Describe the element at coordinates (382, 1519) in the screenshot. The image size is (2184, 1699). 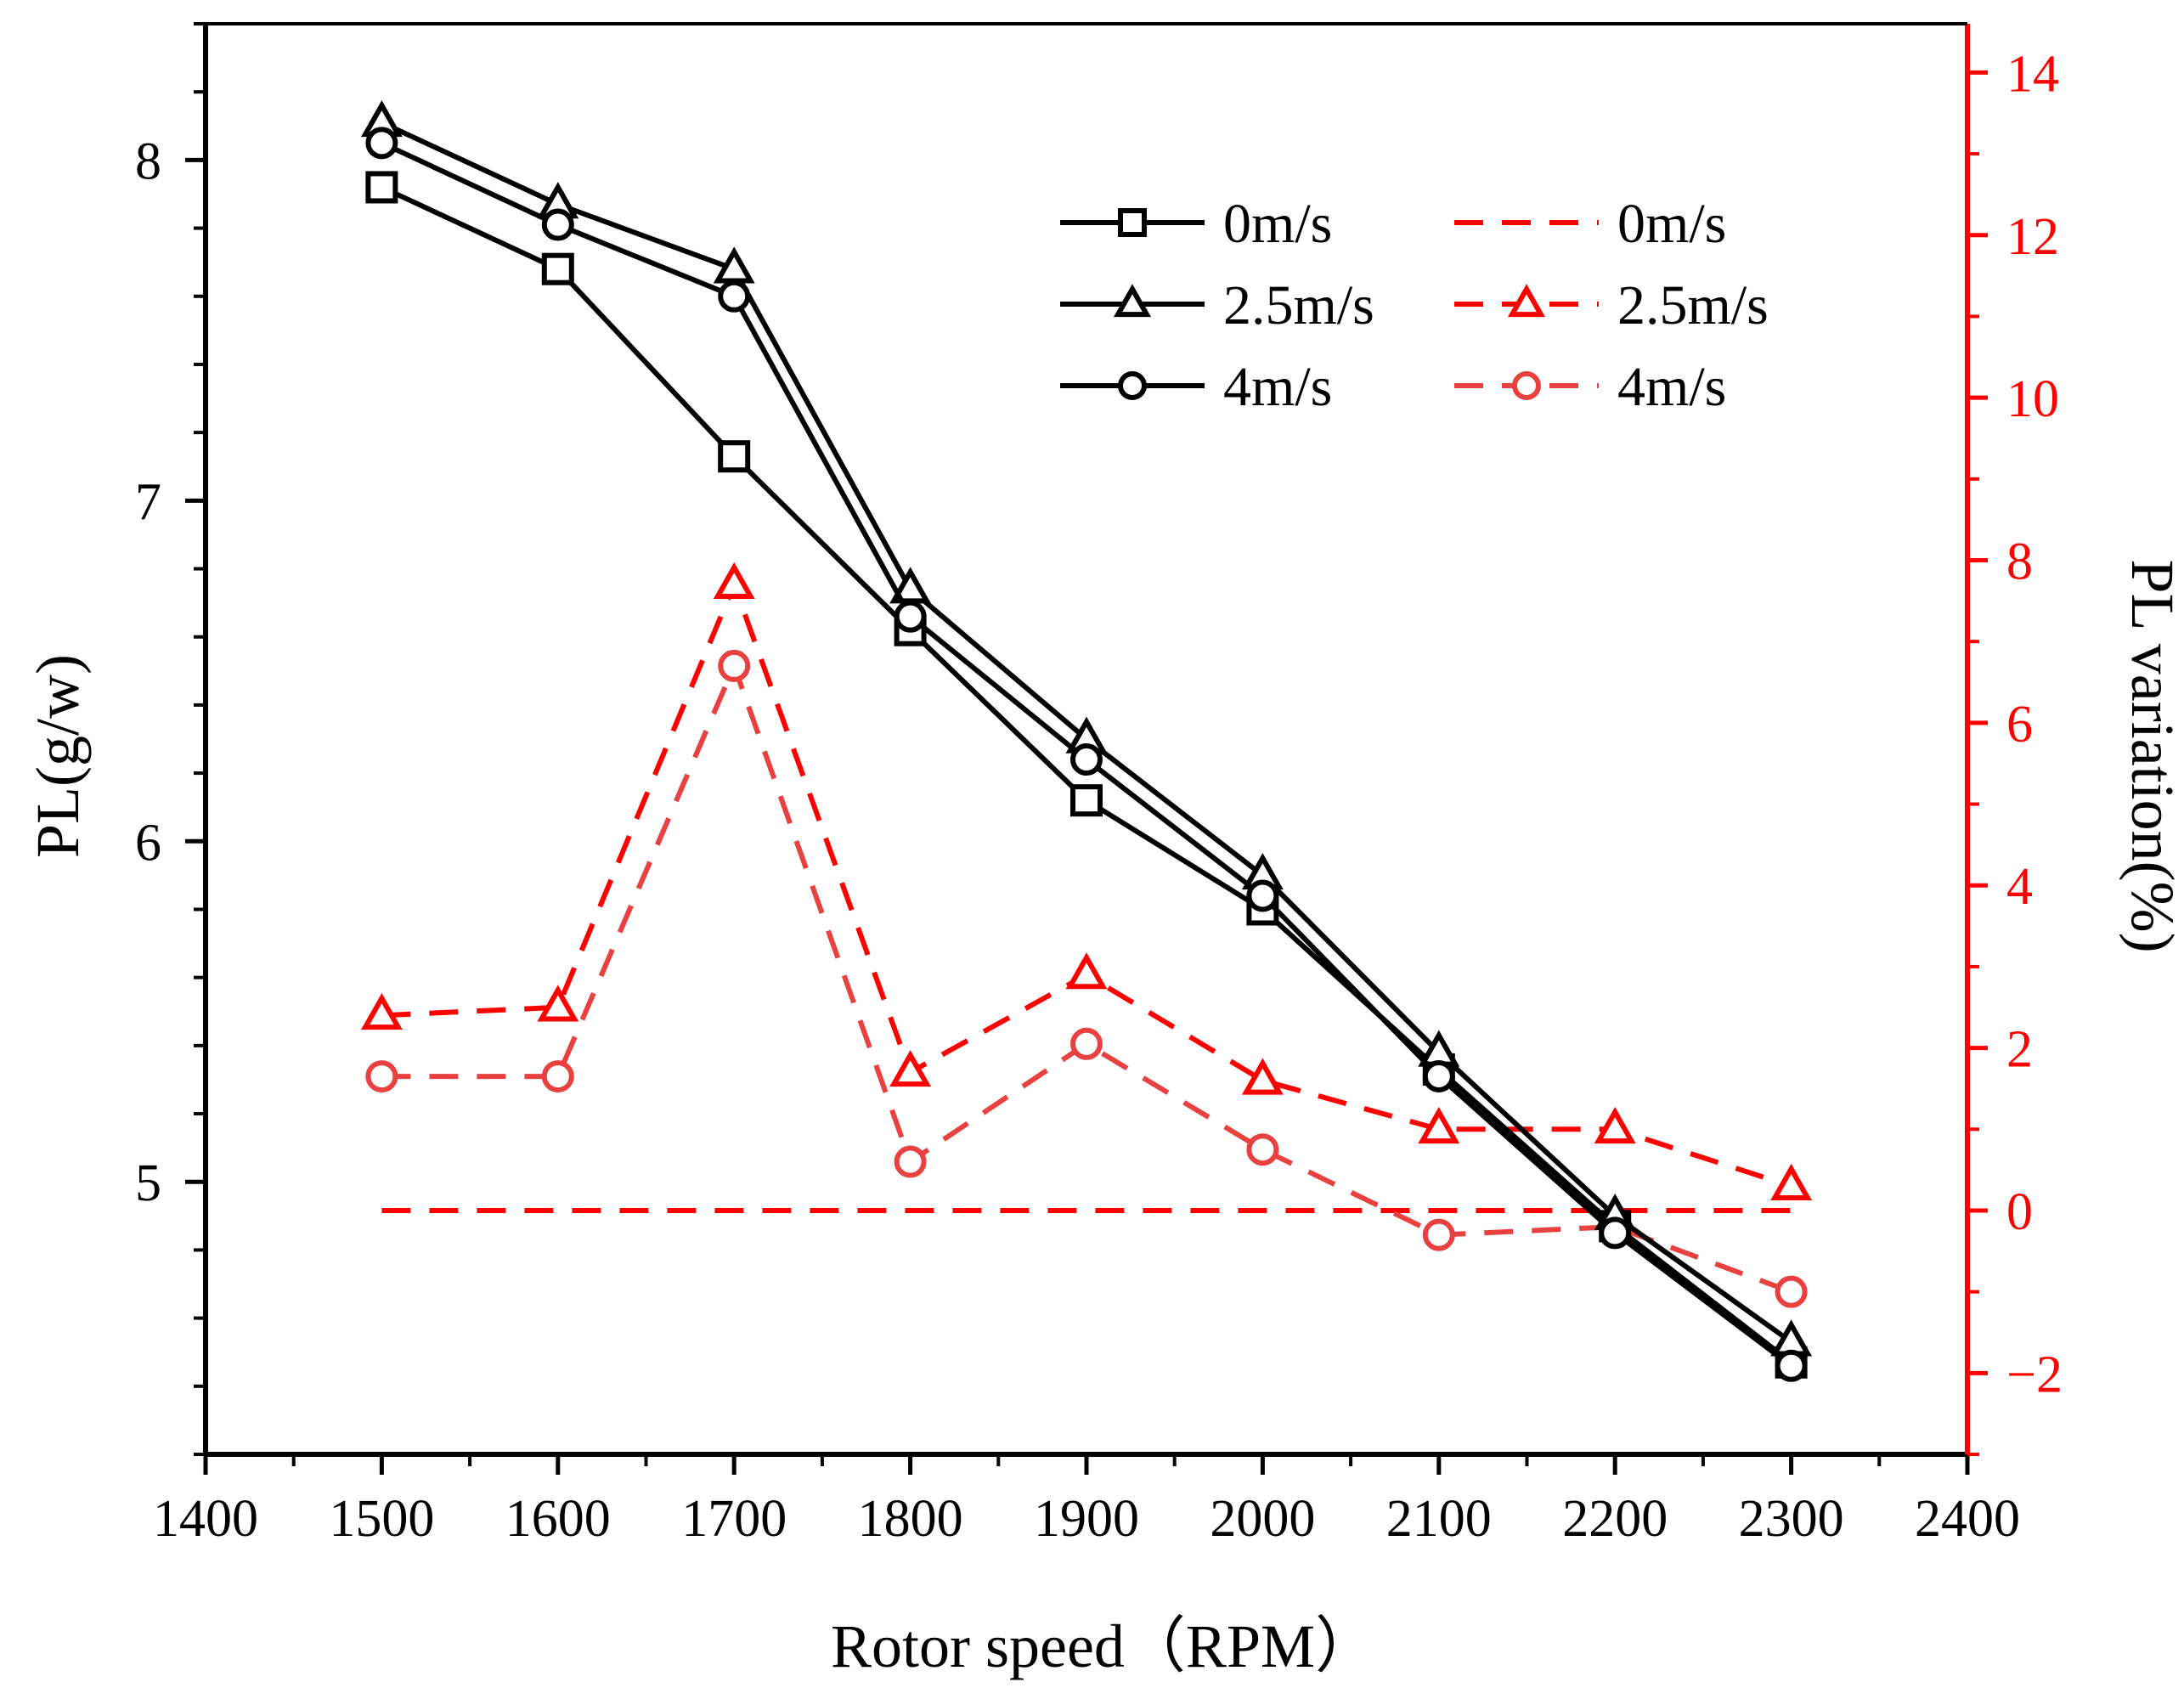
I see `x-tick-label: 1500` at that location.